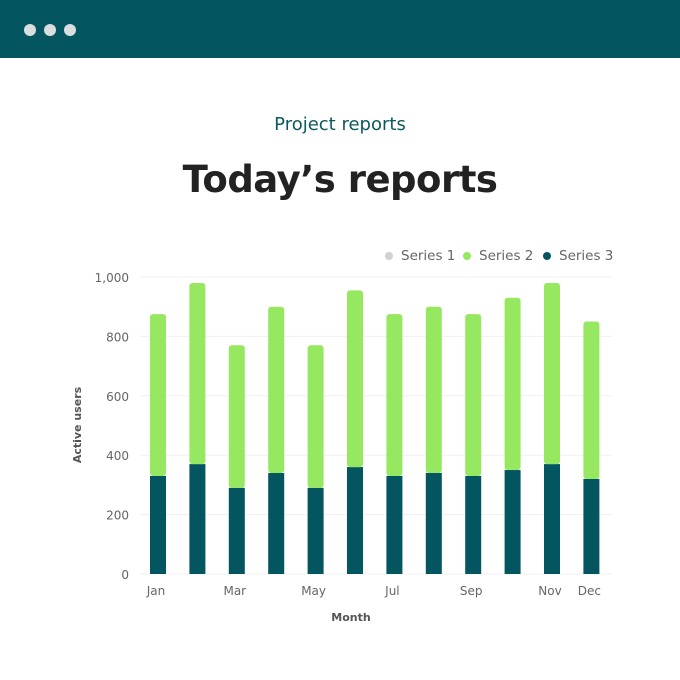 The height and width of the screenshot is (680, 680). I want to click on y-tick-label: 200, so click(117, 516).